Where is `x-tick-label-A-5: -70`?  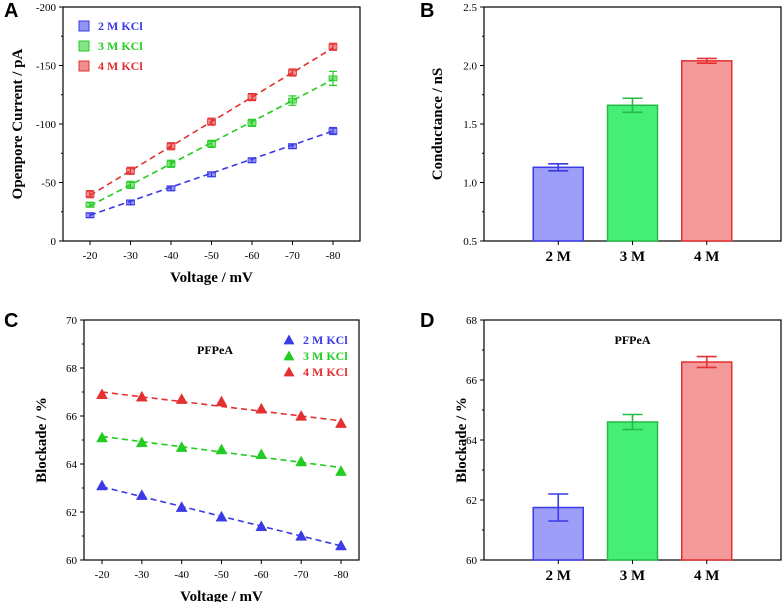
x-tick-label-A-5: -70 is located at coordinates (292, 256).